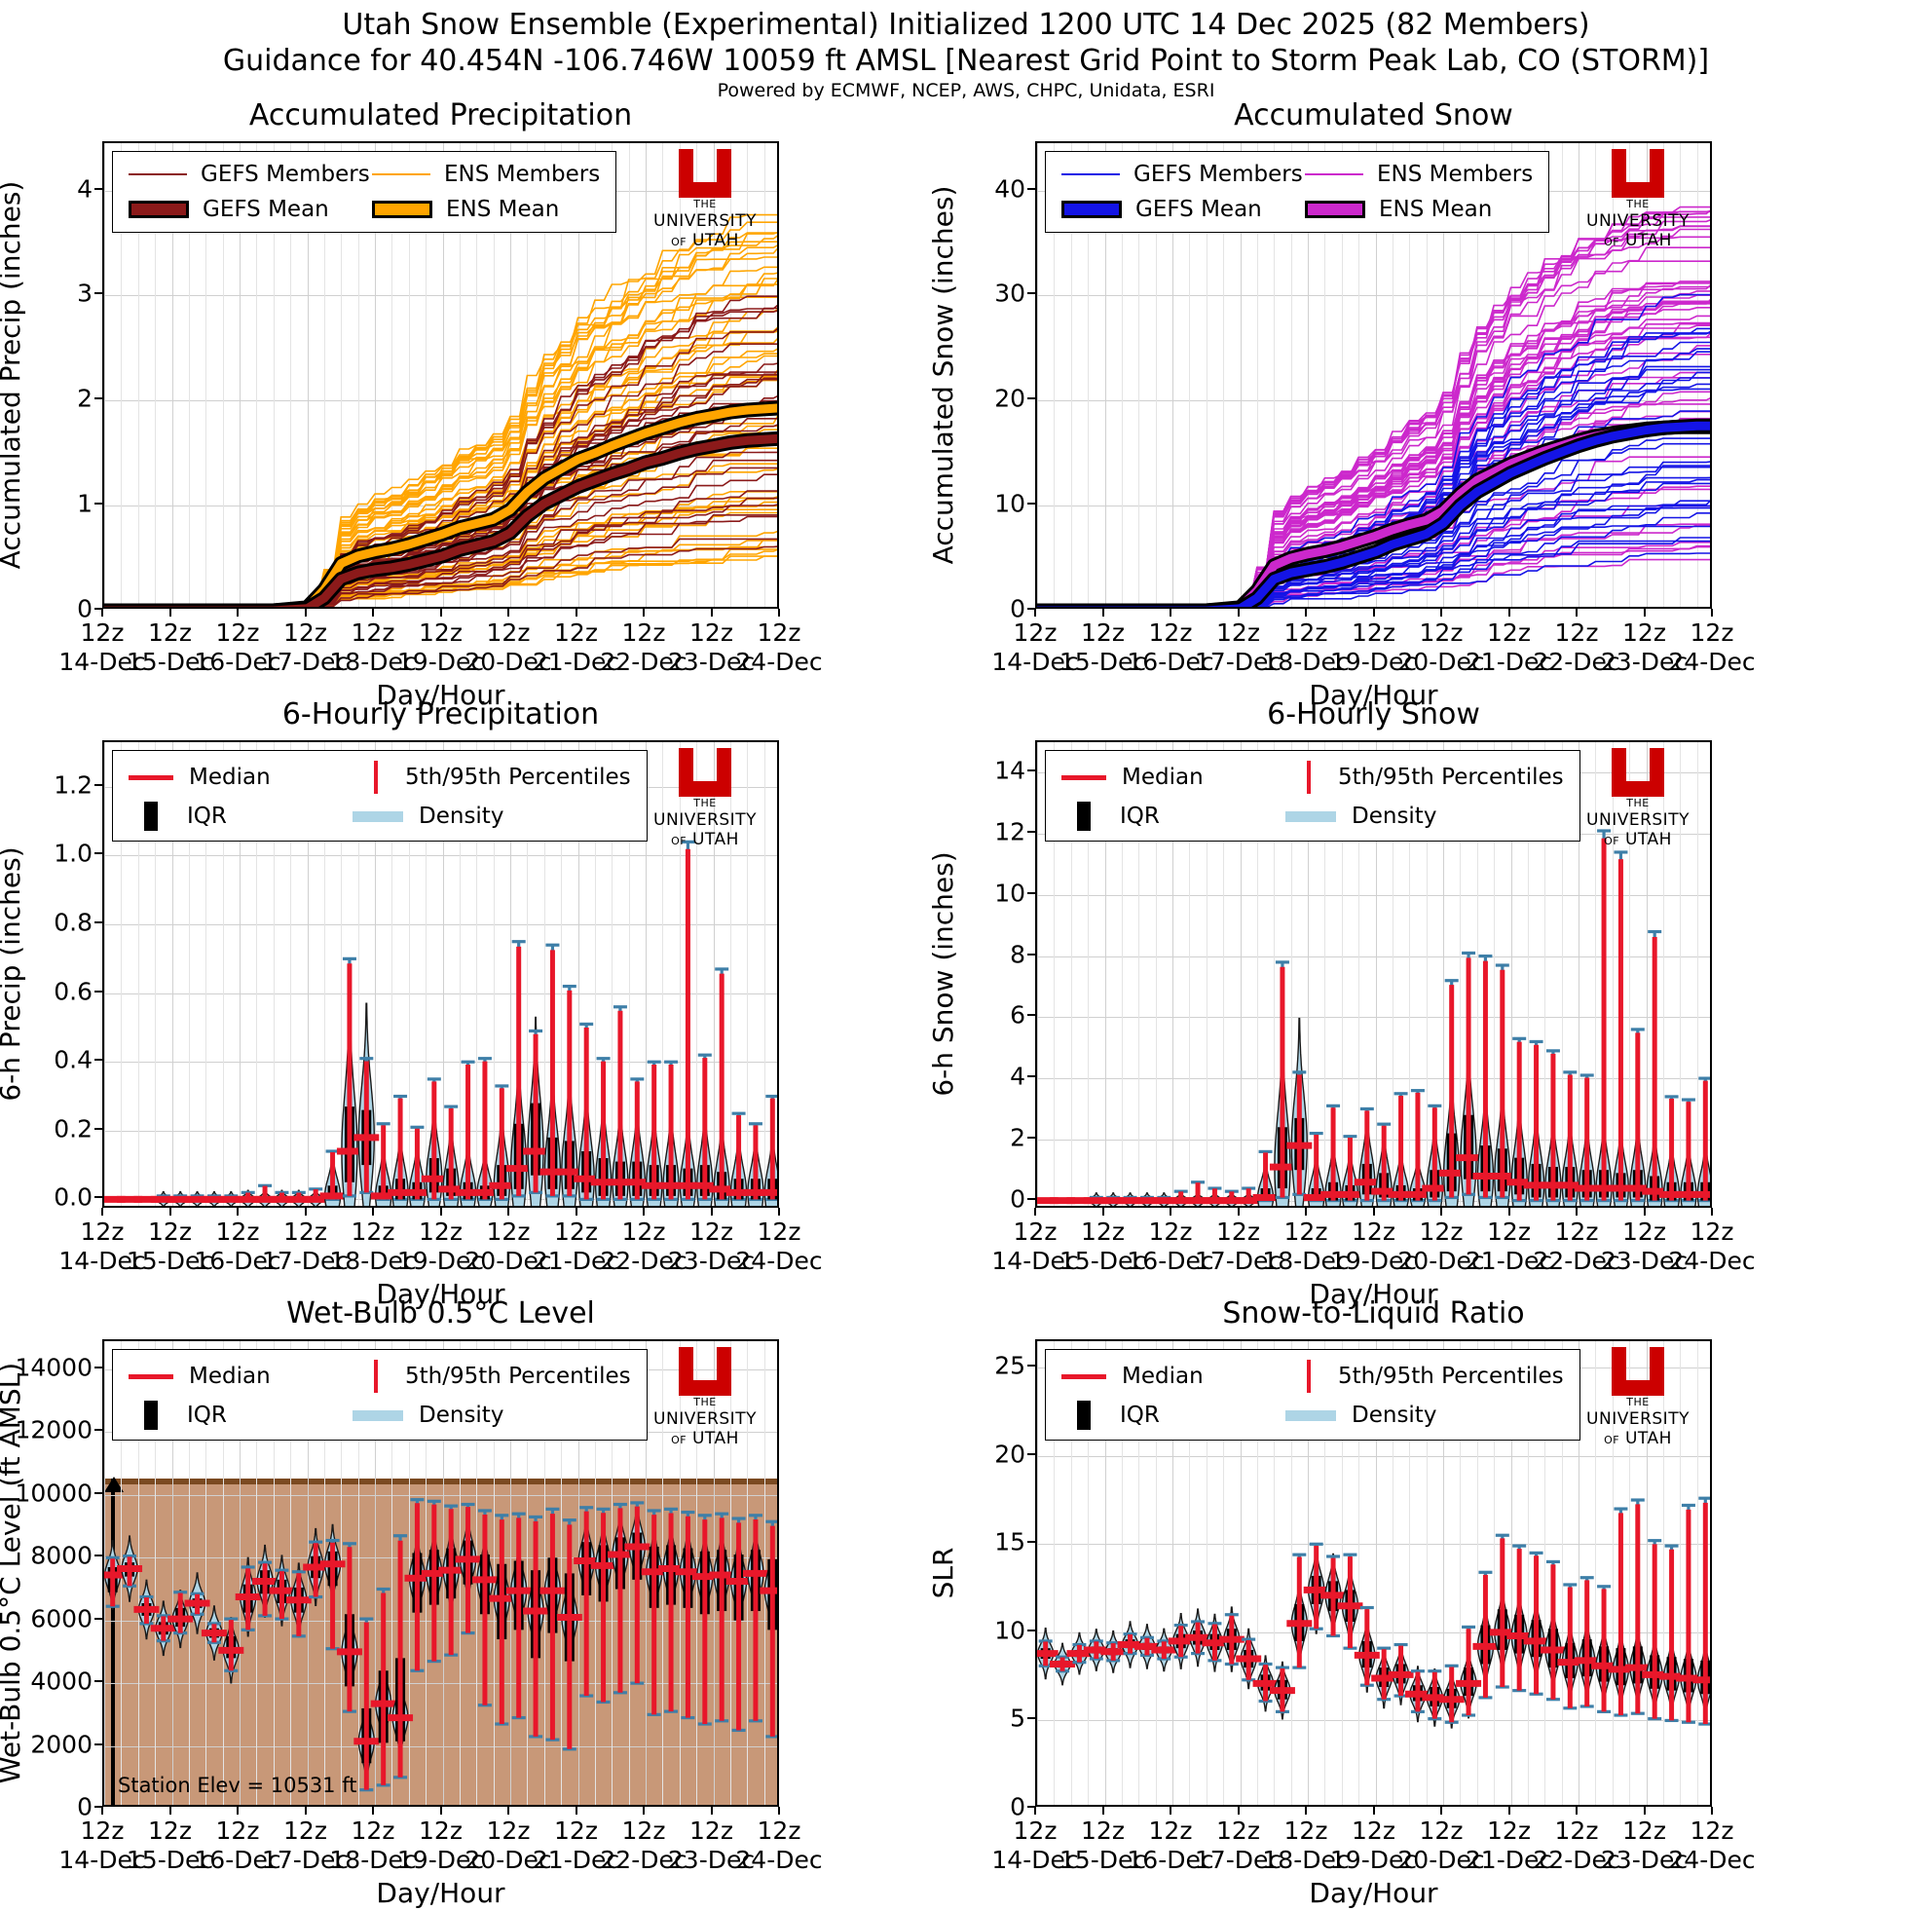  I want to click on x-tick-date: 14-Dec, so click(1035, 661).